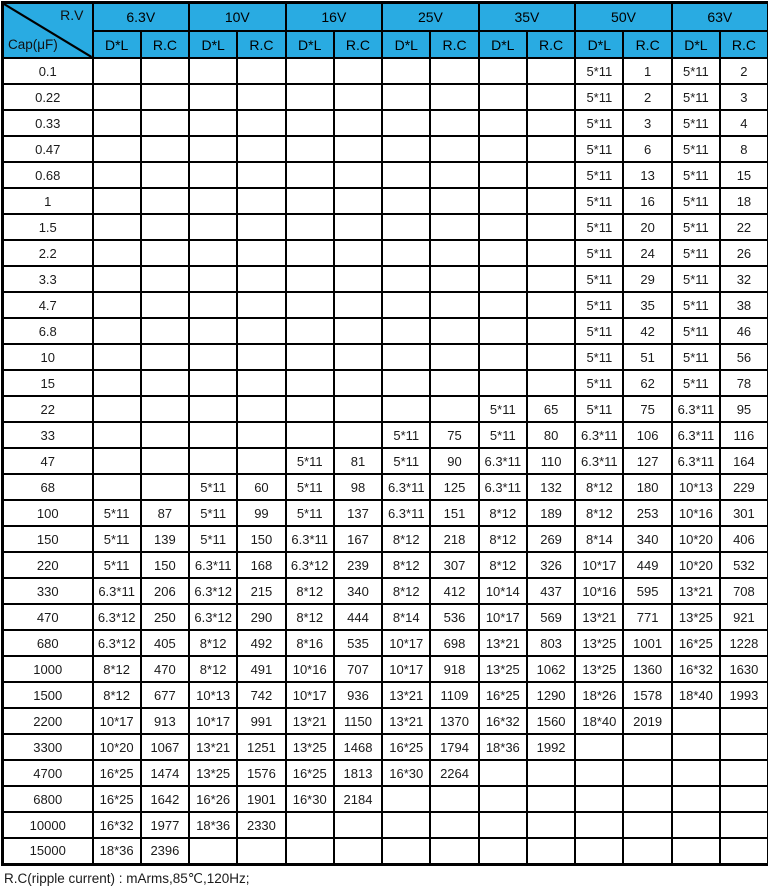  What do you see at coordinates (647, 435) in the screenshot?
I see `rc-cell: 106` at bounding box center [647, 435].